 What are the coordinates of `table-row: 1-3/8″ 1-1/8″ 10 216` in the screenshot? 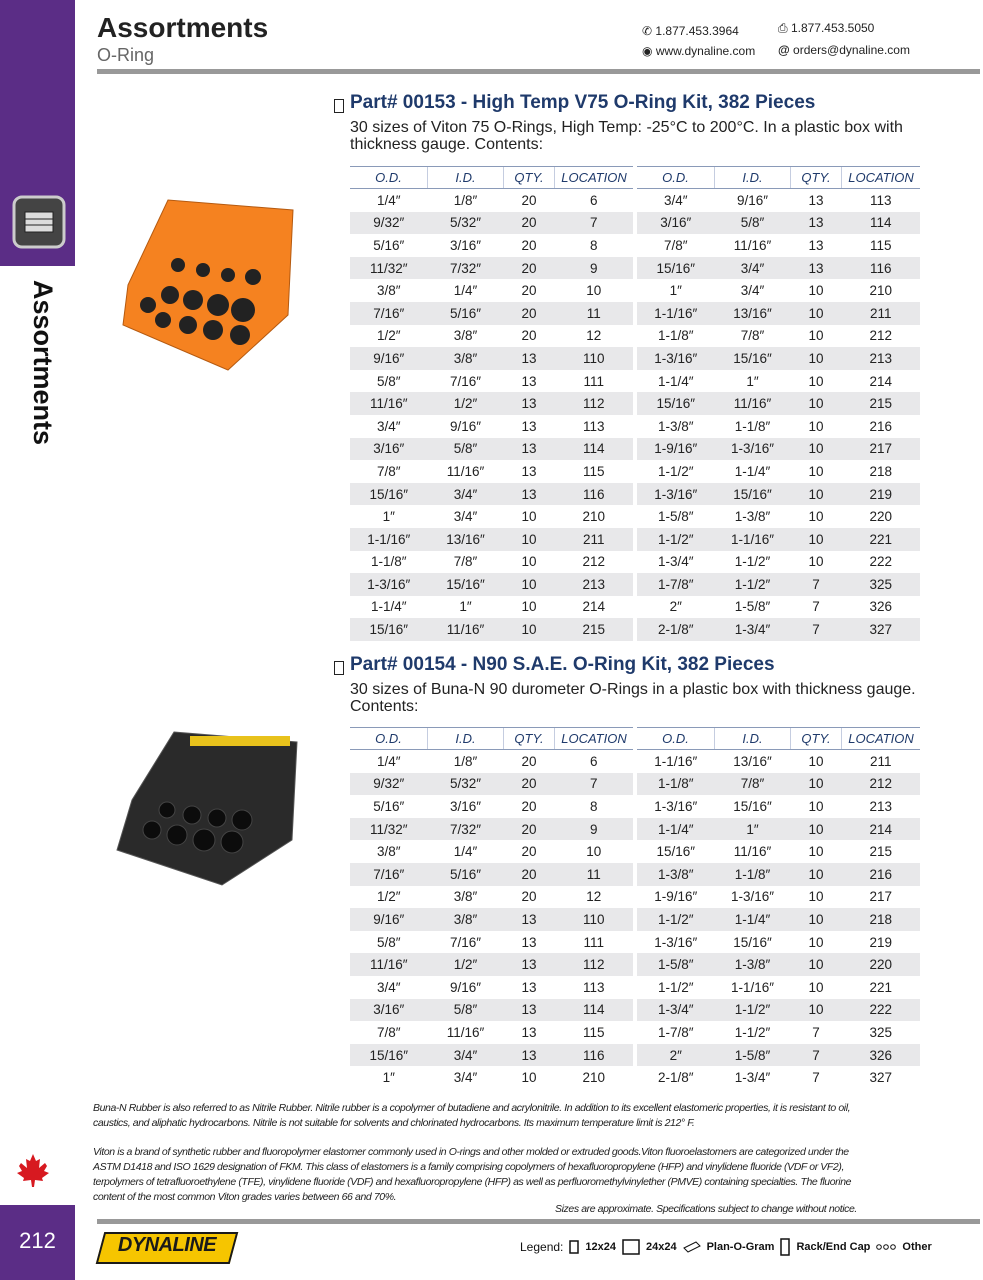 It's located at (778, 874).